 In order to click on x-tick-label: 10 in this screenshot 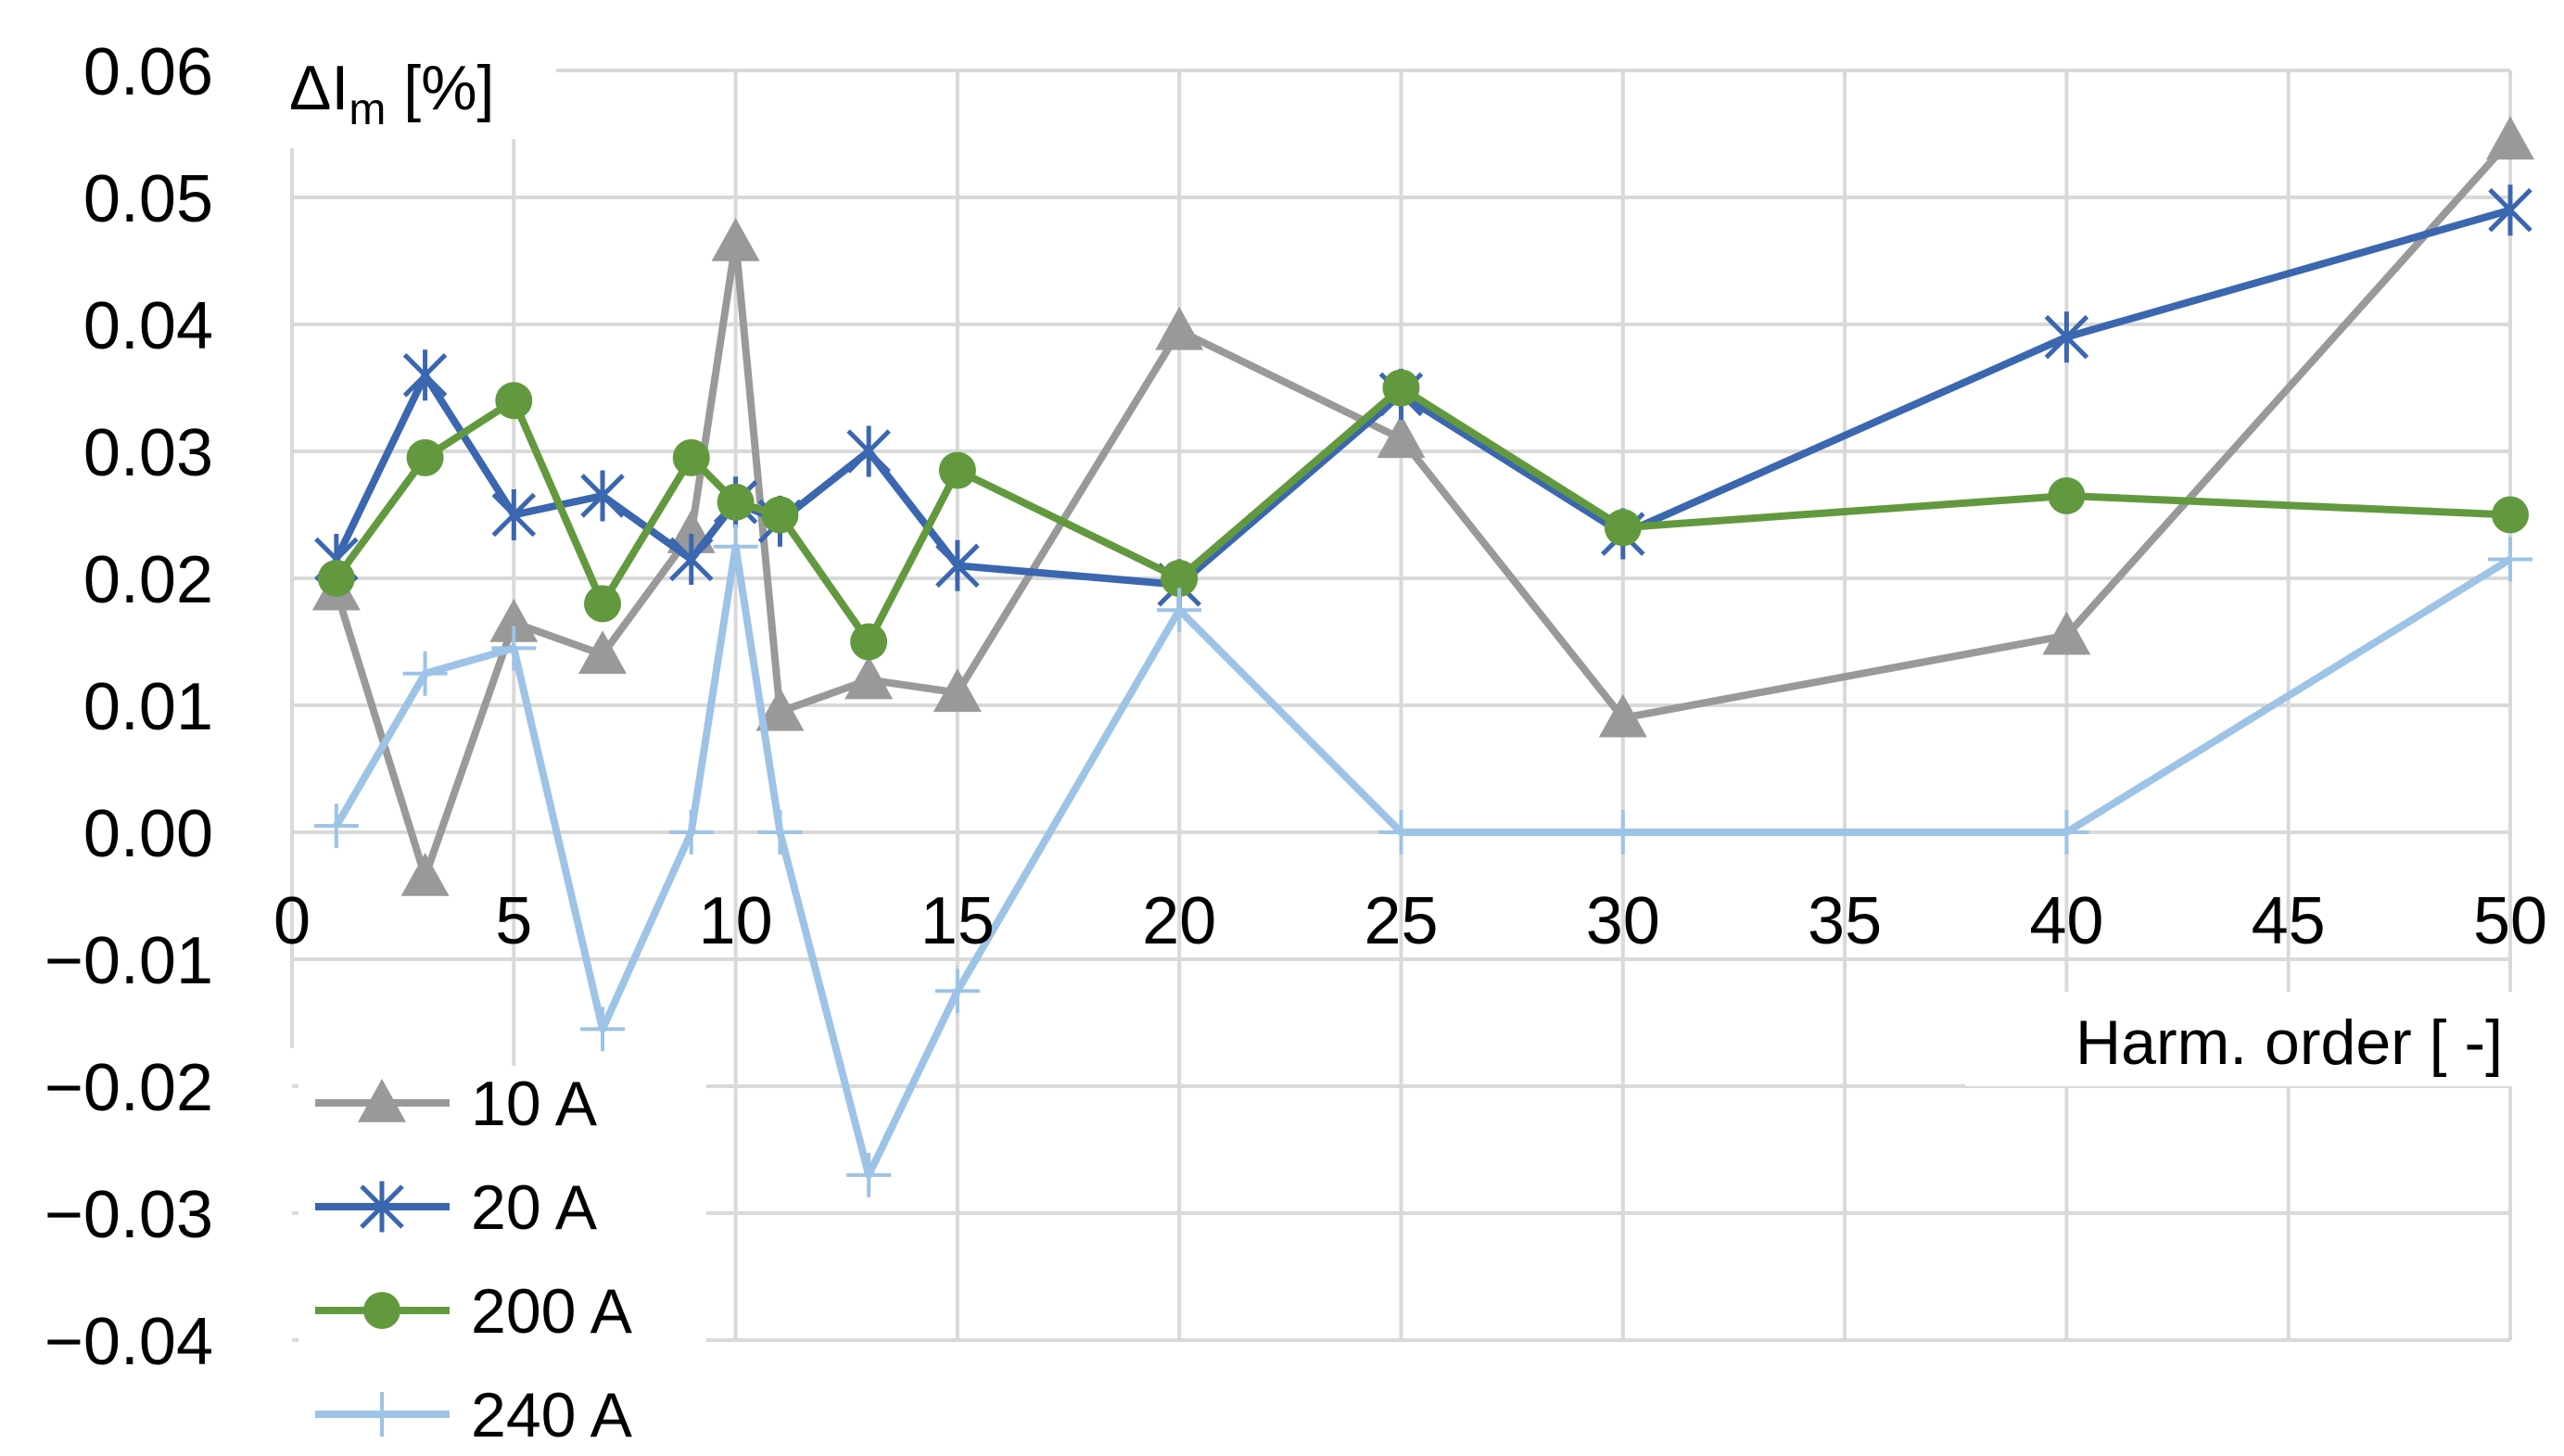, I will do `click(736, 921)`.